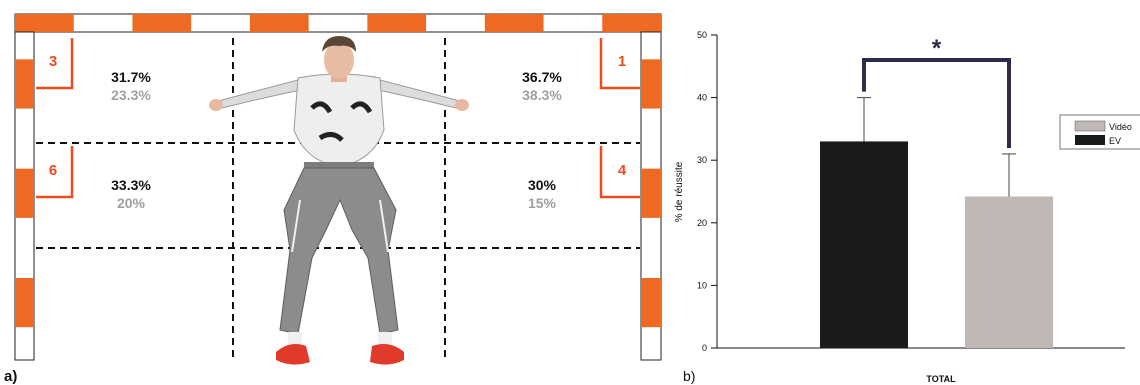 The height and width of the screenshot is (385, 1140). What do you see at coordinates (338, 23) in the screenshot?
I see `goal-crossbar` at bounding box center [338, 23].